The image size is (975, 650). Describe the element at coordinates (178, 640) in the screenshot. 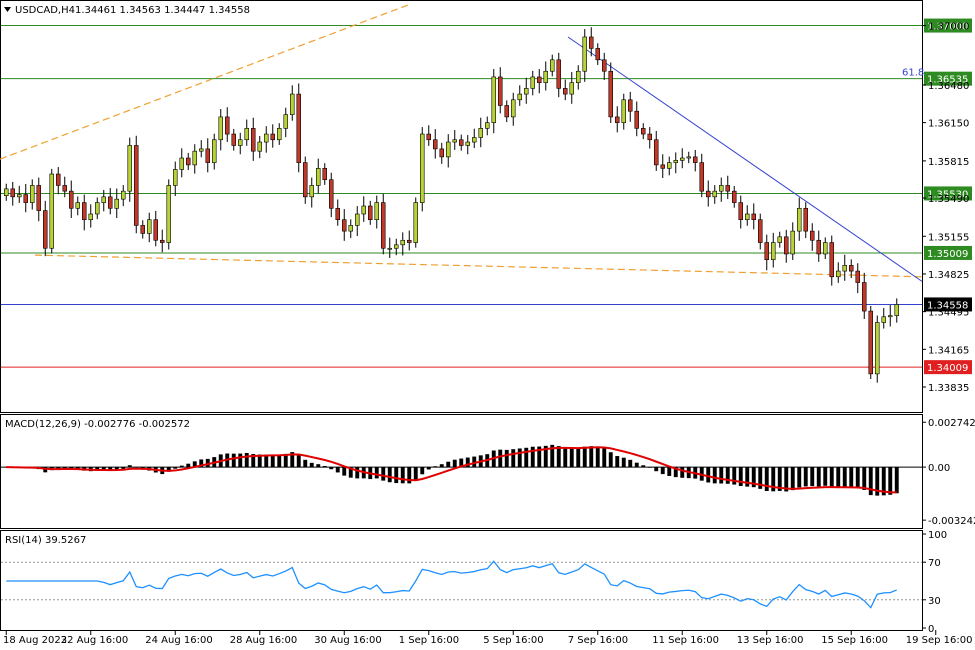

I see `time-tick-label: 24 Aug 16:00` at that location.